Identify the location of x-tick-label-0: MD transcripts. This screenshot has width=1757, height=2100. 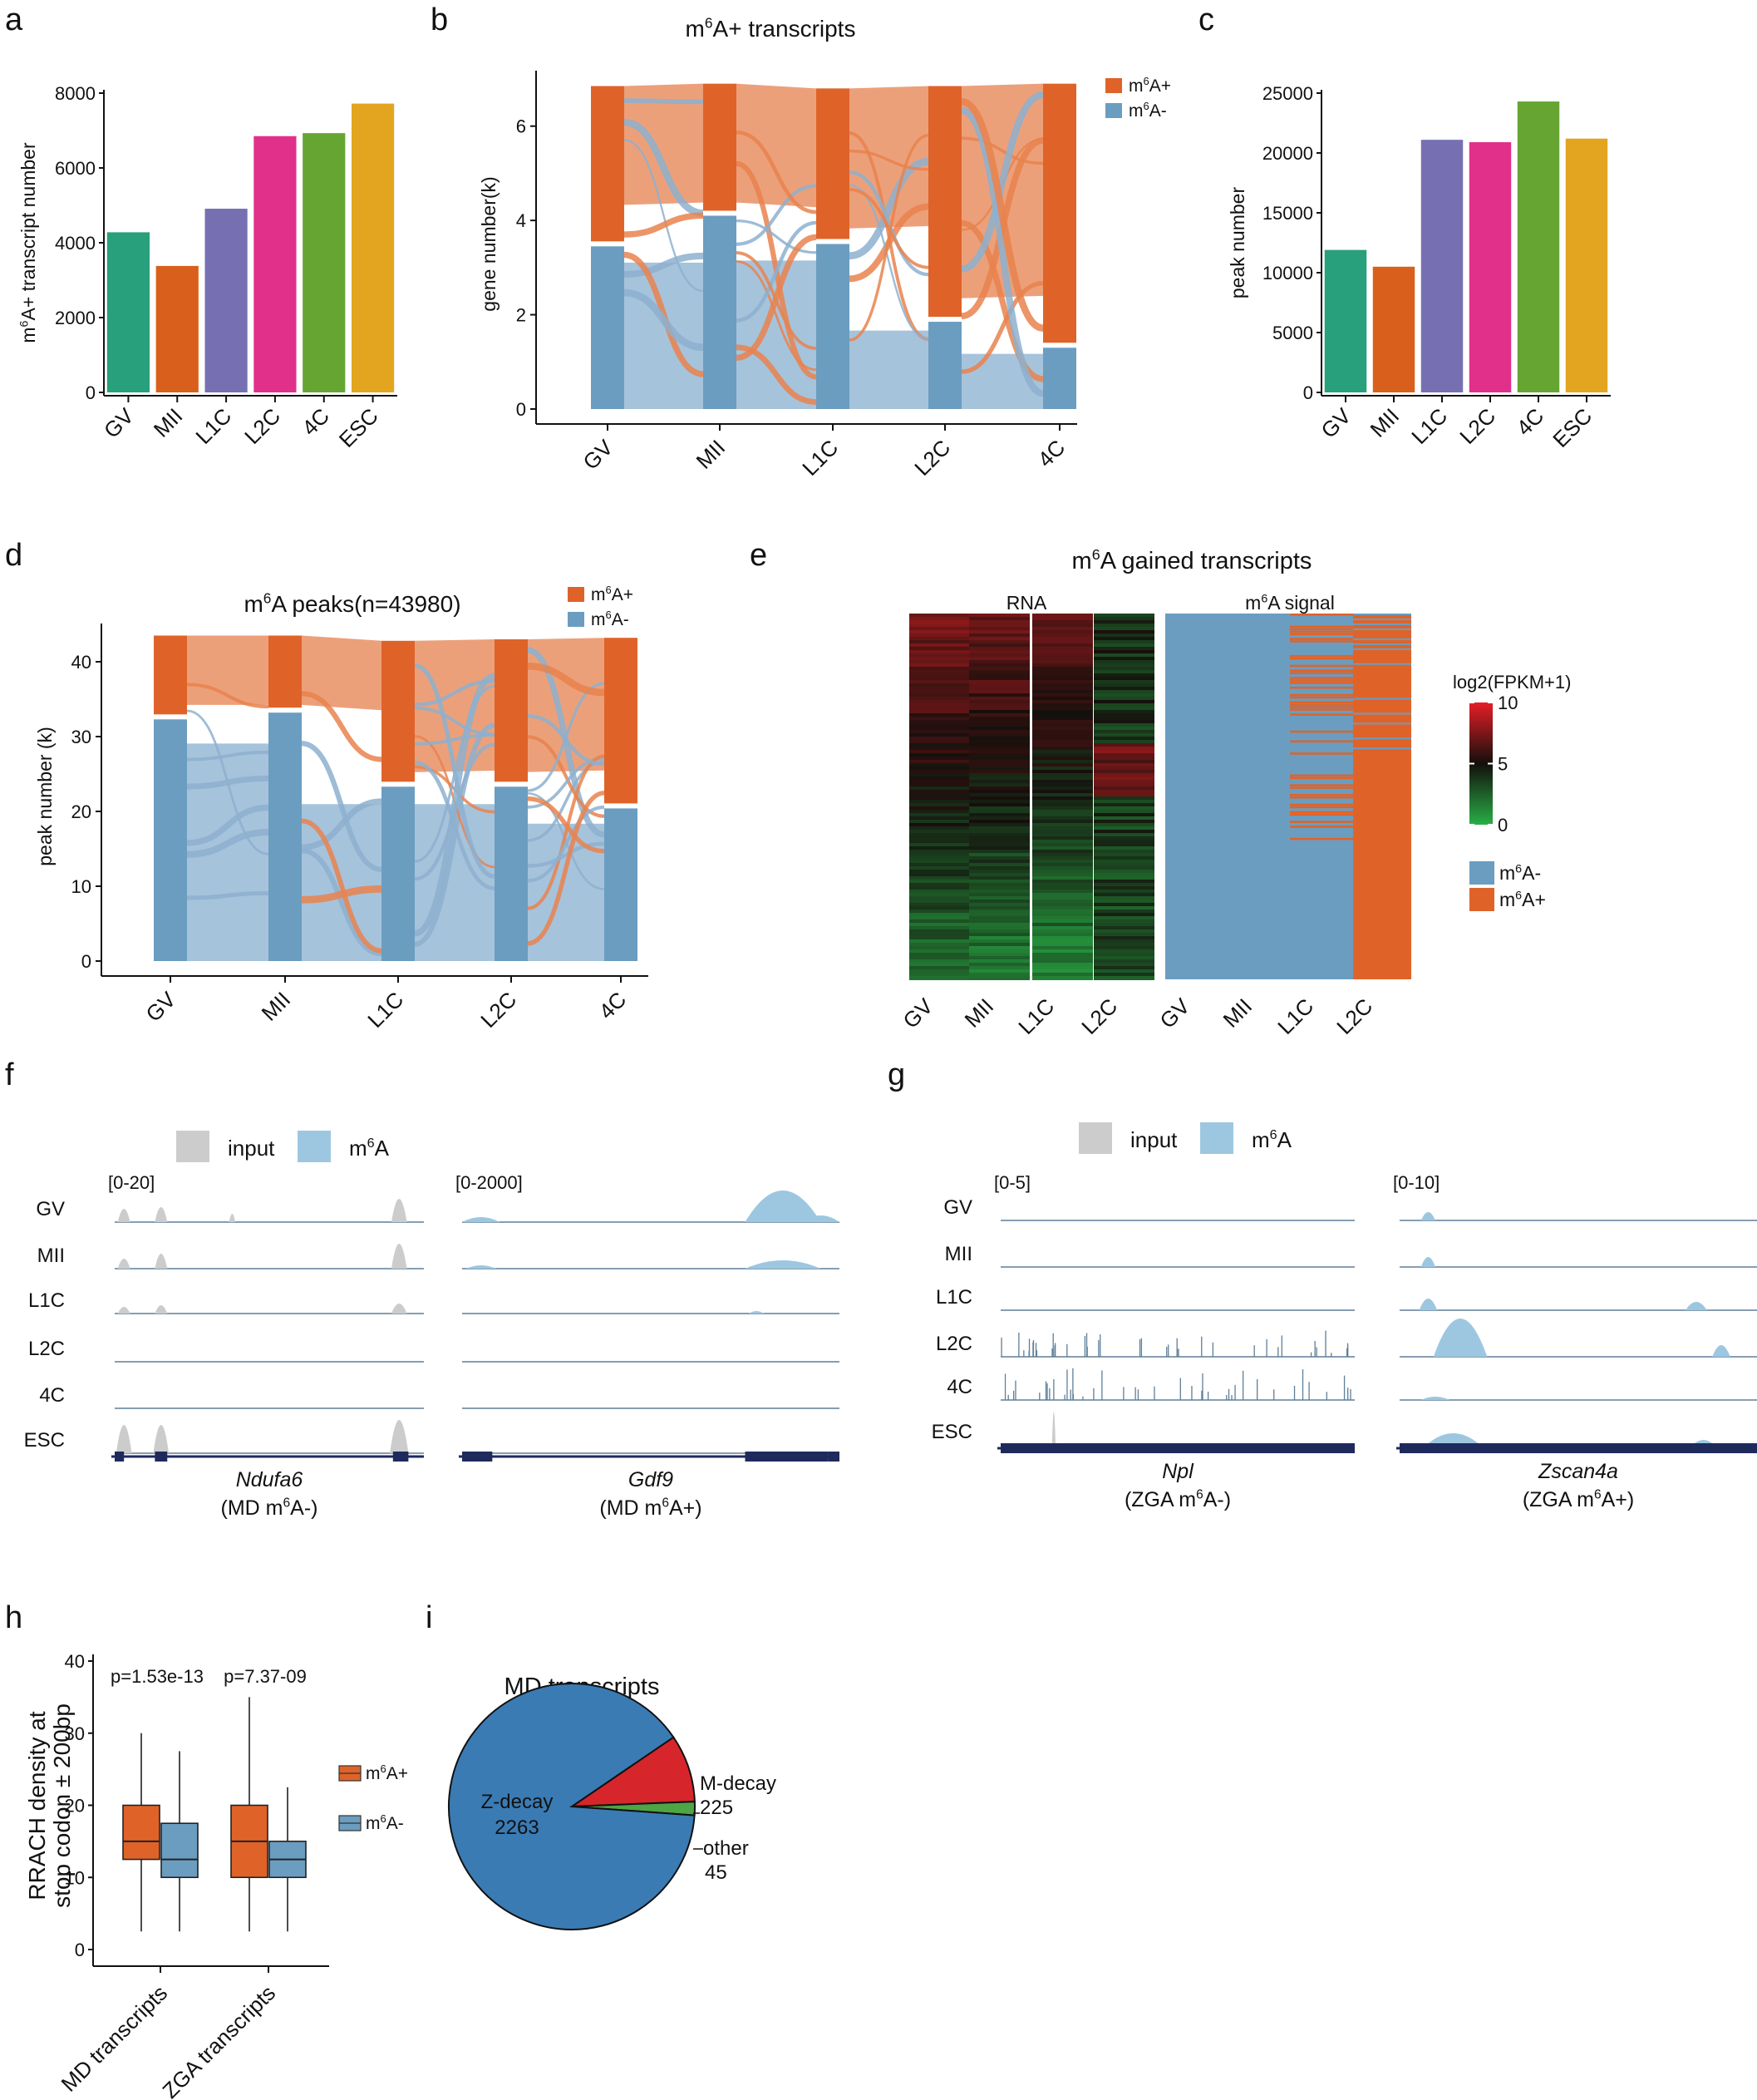
(115, 2038).